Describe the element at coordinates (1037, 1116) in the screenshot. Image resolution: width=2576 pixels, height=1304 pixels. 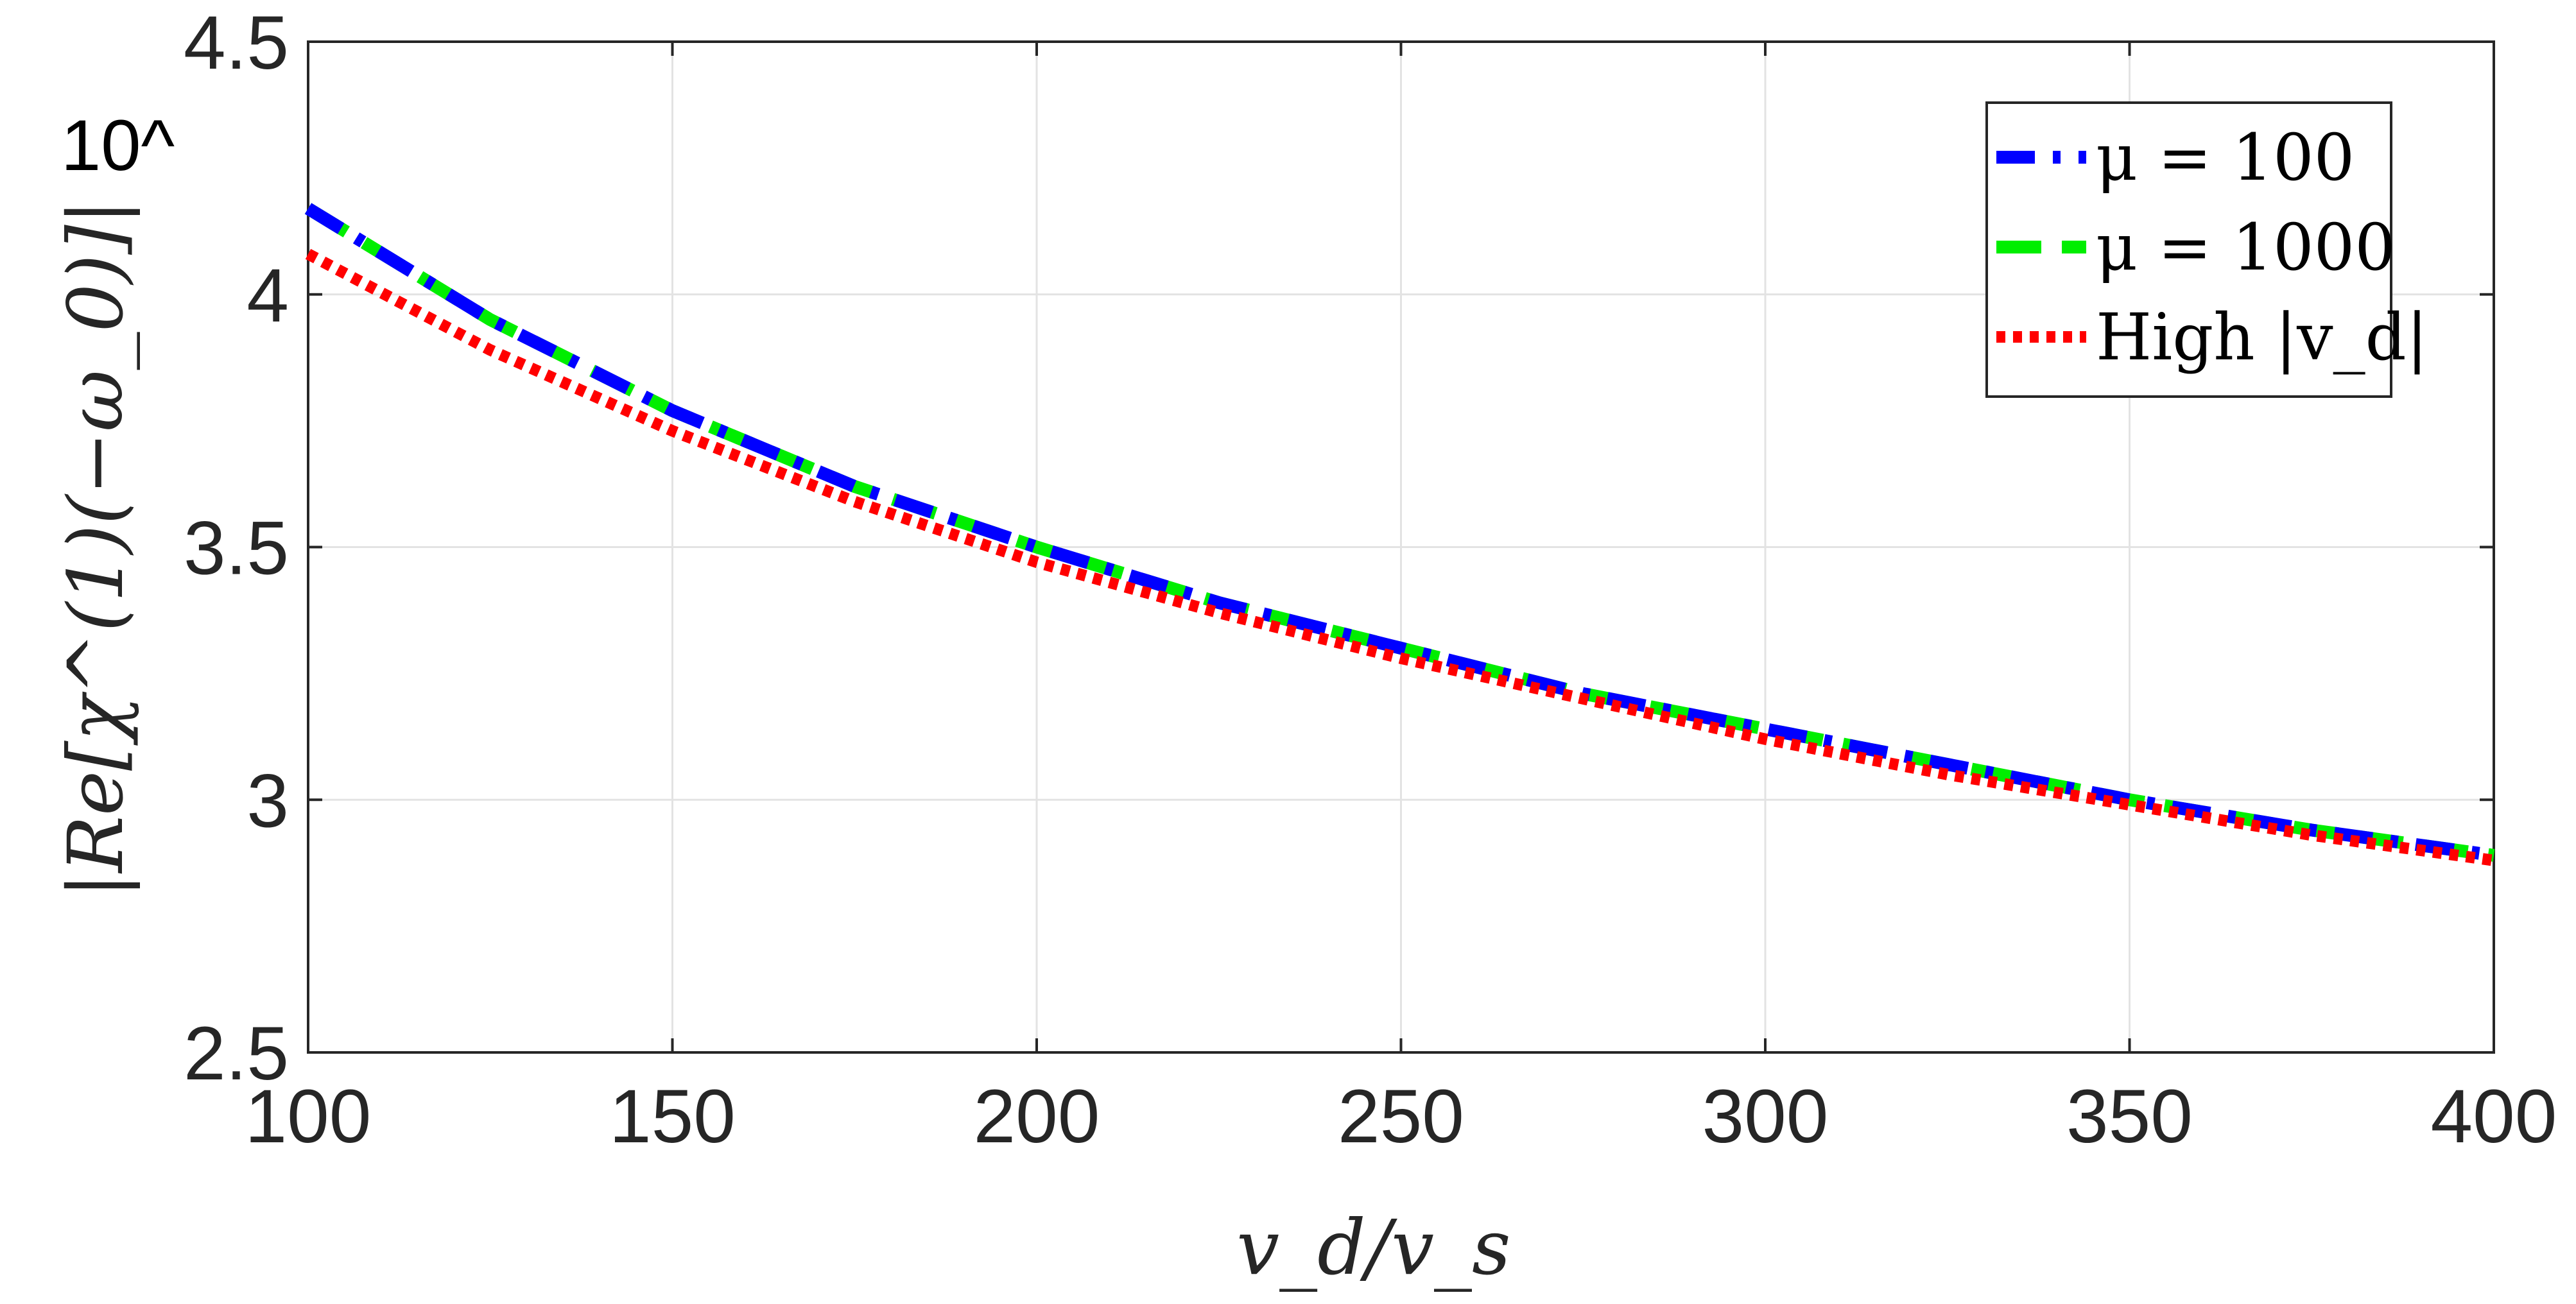
I see `x-tick-label: 200` at that location.